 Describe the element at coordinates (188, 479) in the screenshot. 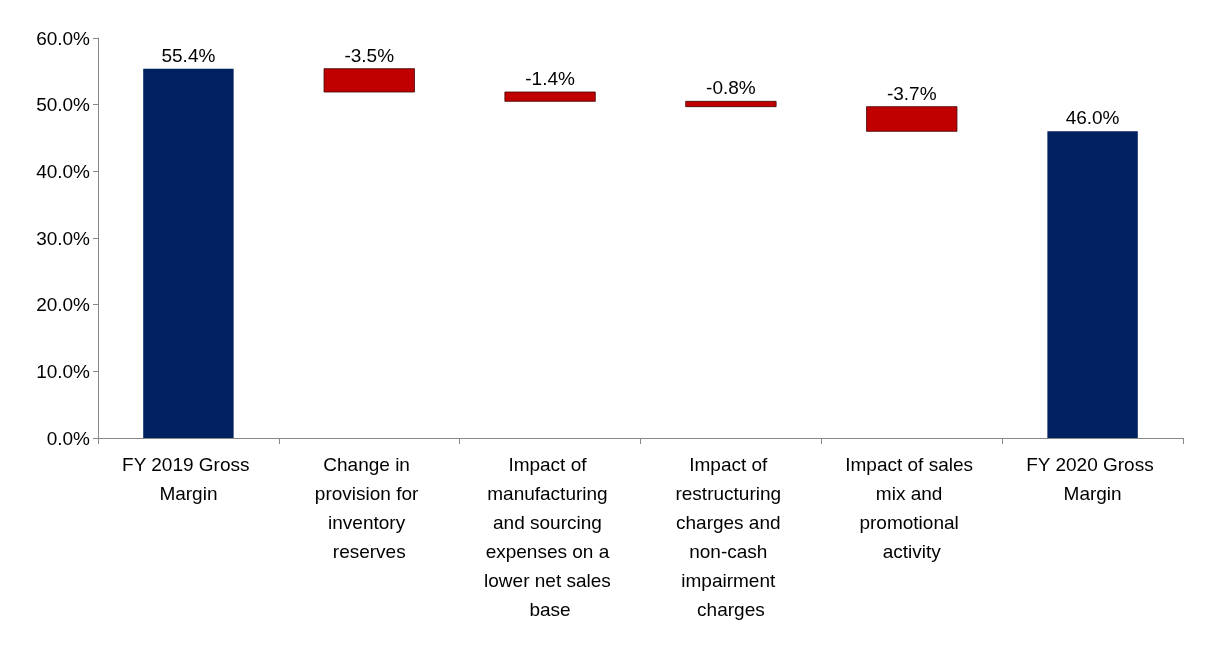

I see `x-tick-label: FY 2019 Gross Margin` at that location.